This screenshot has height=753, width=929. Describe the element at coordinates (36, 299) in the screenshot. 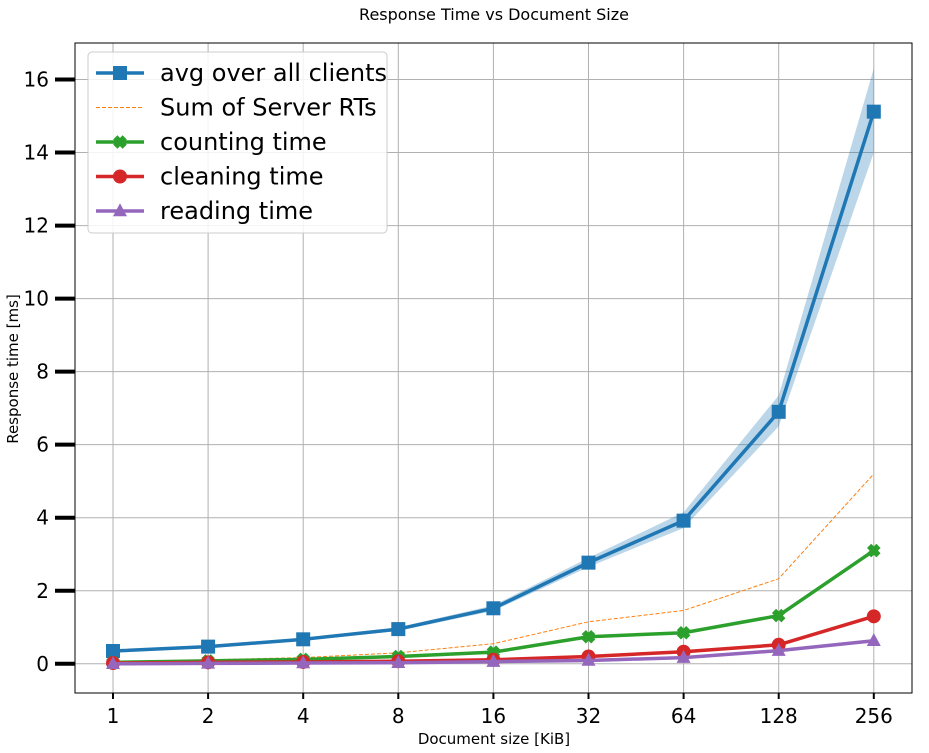

I see `y-tick-label: 10` at that location.